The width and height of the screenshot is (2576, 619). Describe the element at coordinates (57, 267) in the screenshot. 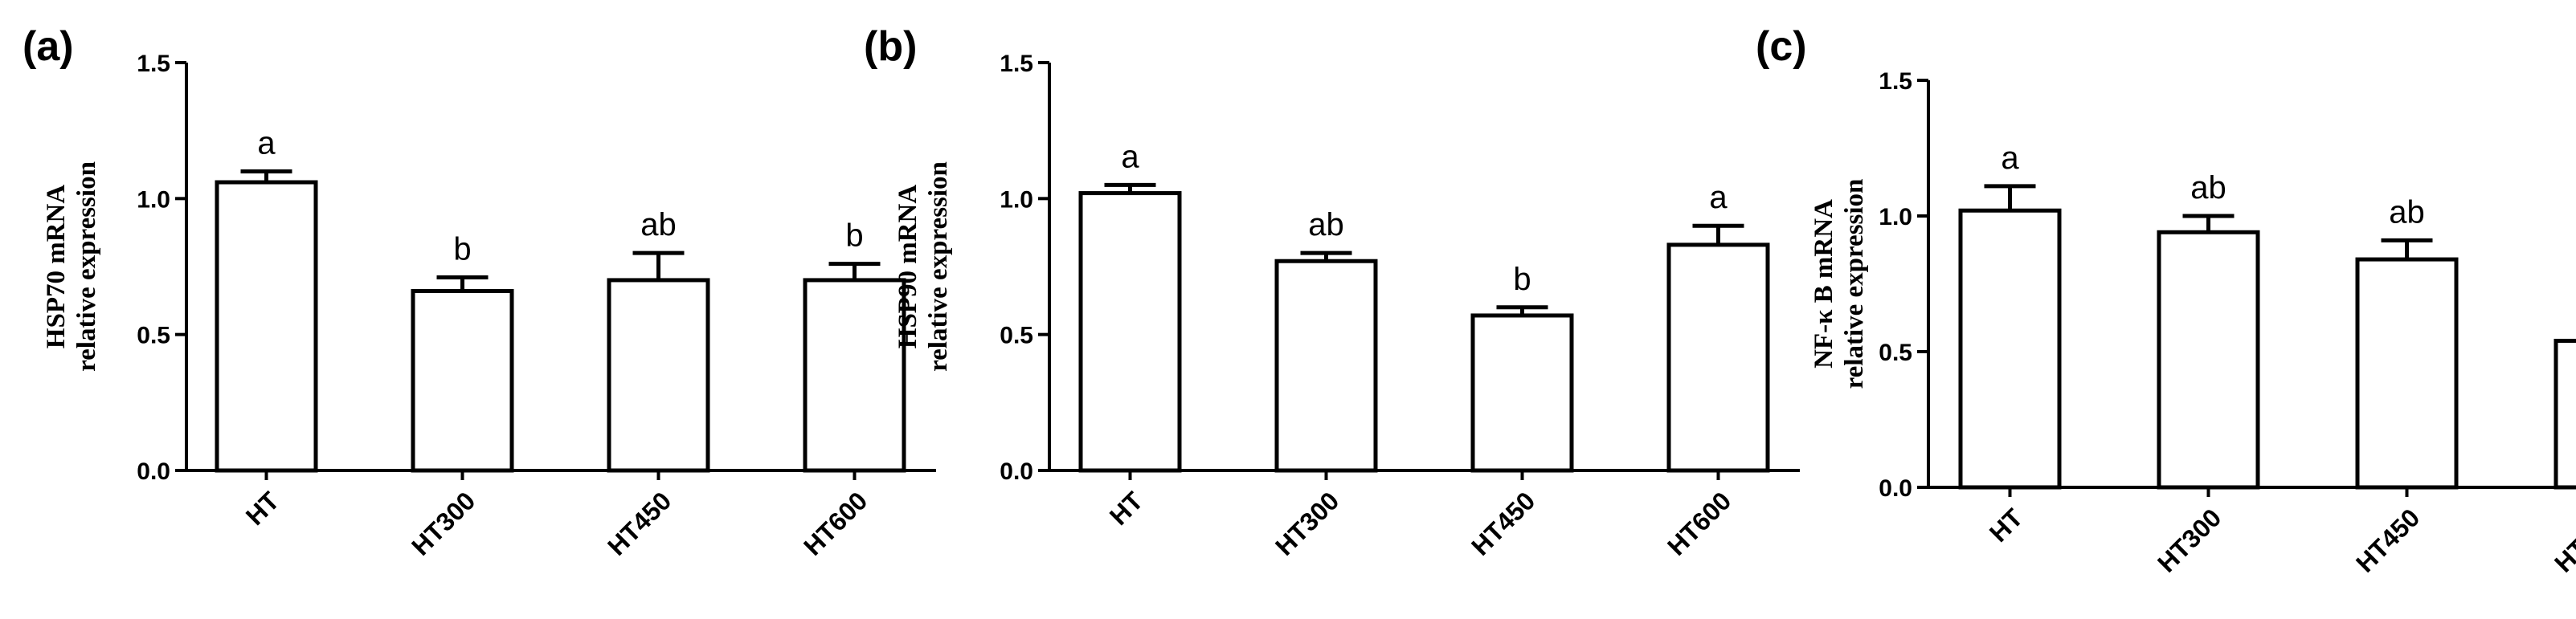

I see `y-axis-title-line: HSP70 mRNA` at that location.